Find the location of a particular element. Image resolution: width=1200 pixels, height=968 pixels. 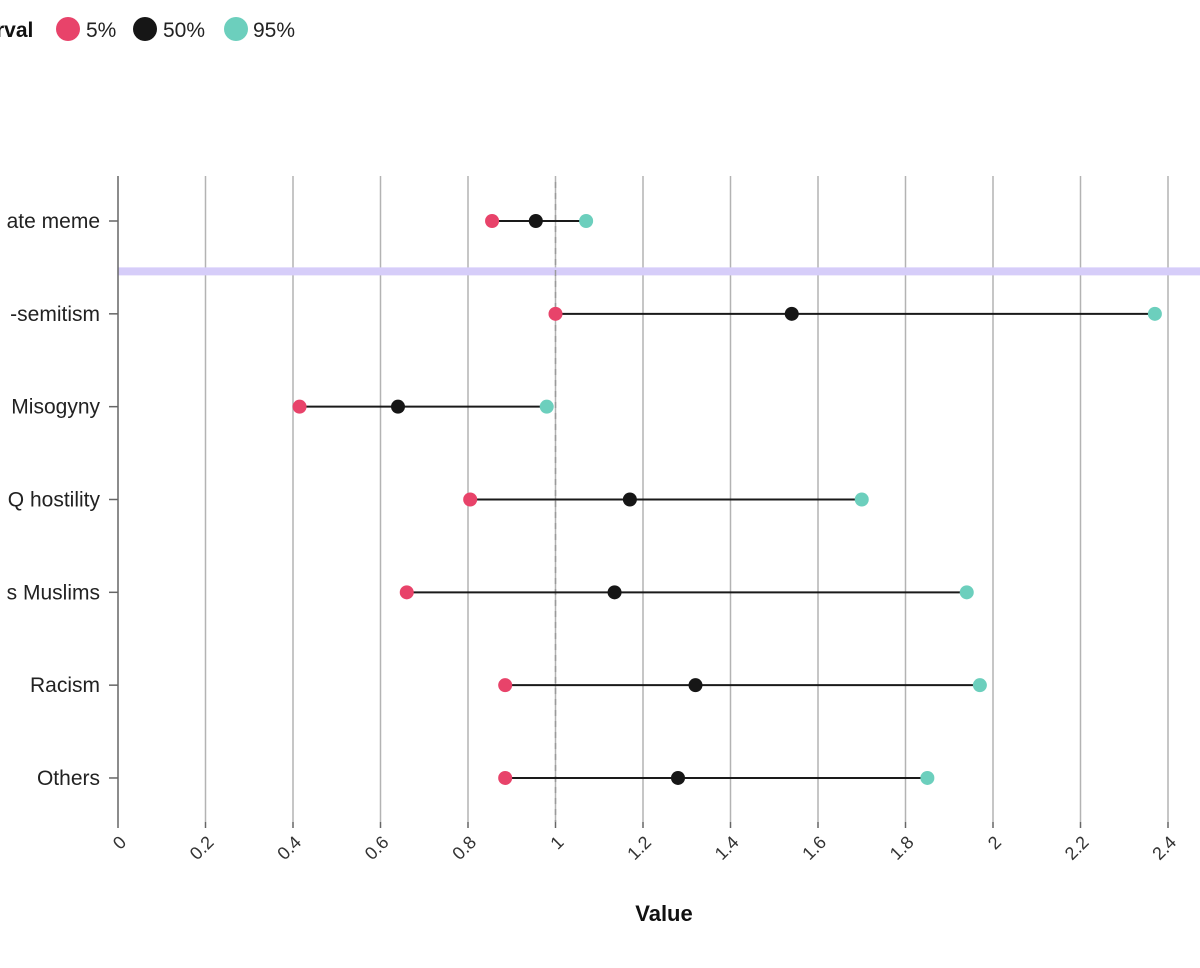

x-tick-label-8: 1.6 is located at coordinates (814, 848).